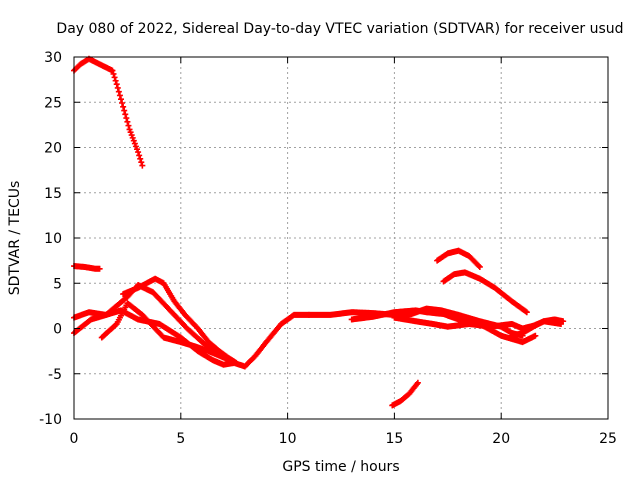  What do you see at coordinates (53, 194) in the screenshot?
I see `y-tick-label: 15` at bounding box center [53, 194].